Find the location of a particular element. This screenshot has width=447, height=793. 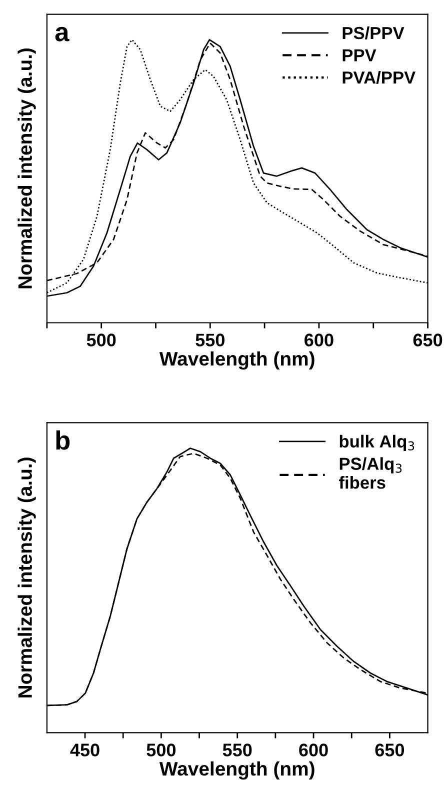

annotation: b is located at coordinates (63, 440).